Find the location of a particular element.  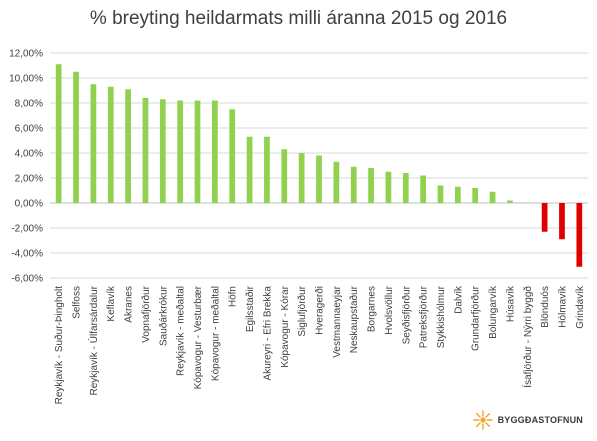

x-tick-label: Höfn is located at coordinates (233, 296).